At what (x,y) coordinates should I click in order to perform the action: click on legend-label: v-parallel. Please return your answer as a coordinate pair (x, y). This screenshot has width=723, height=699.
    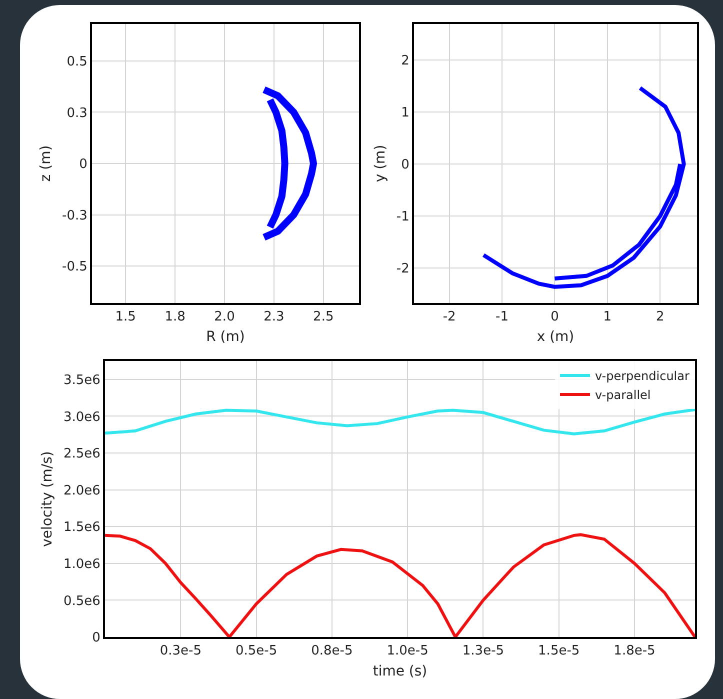
    Looking at the image, I should click on (623, 395).